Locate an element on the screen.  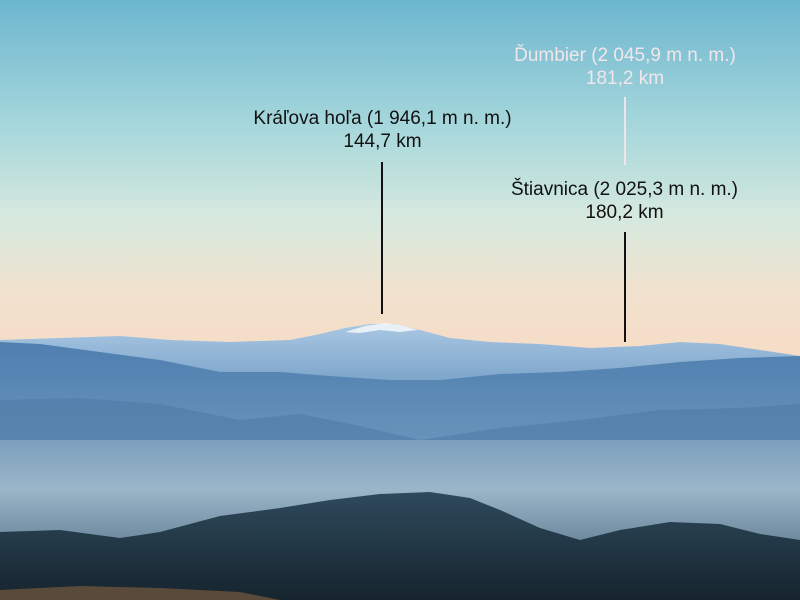
label-dumbier: Ďumbier (2 045,9 m n. m.) 181,2 km is located at coordinates (625, 67).